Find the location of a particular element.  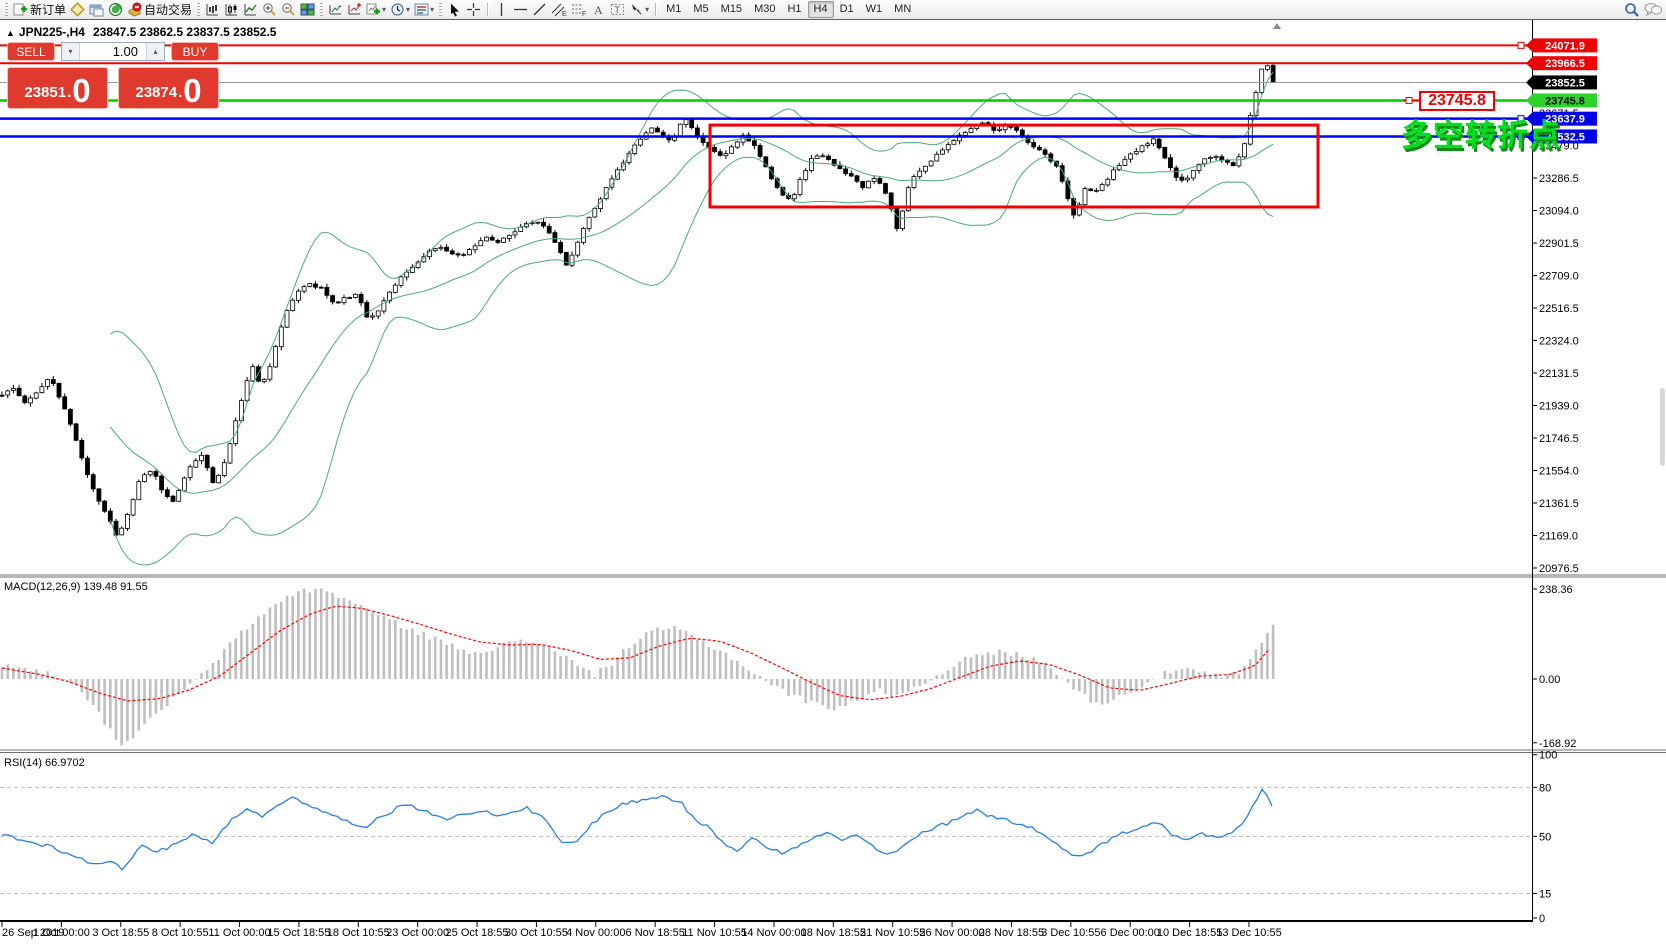

new-order-button: 新订单 is located at coordinates (39, 9).